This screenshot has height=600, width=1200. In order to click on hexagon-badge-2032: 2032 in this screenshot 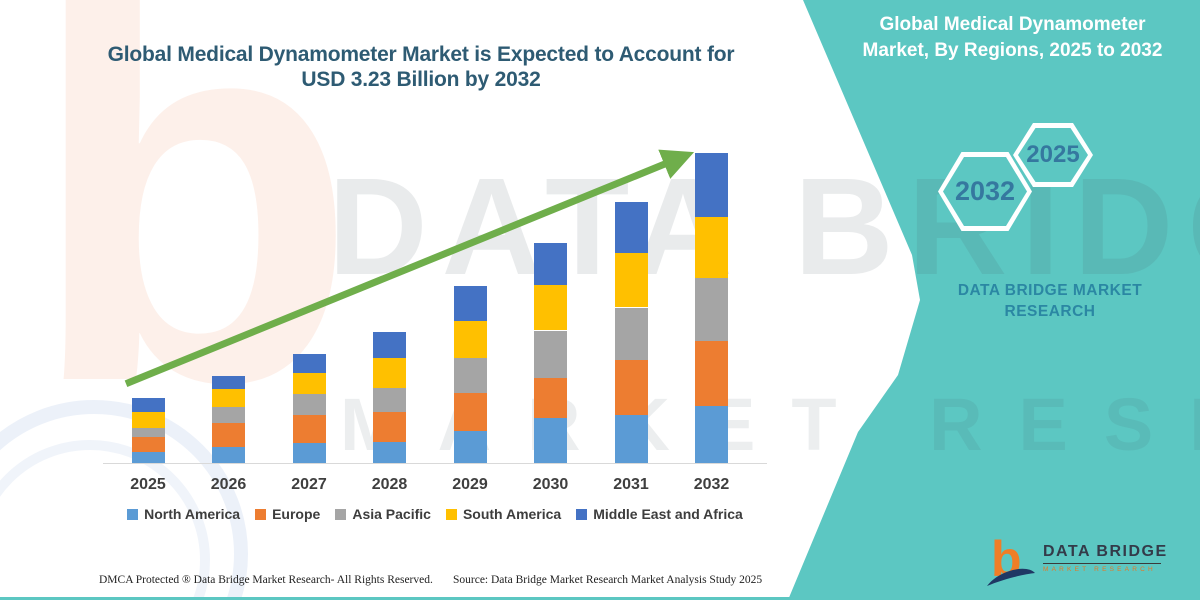, I will do `click(985, 191)`.